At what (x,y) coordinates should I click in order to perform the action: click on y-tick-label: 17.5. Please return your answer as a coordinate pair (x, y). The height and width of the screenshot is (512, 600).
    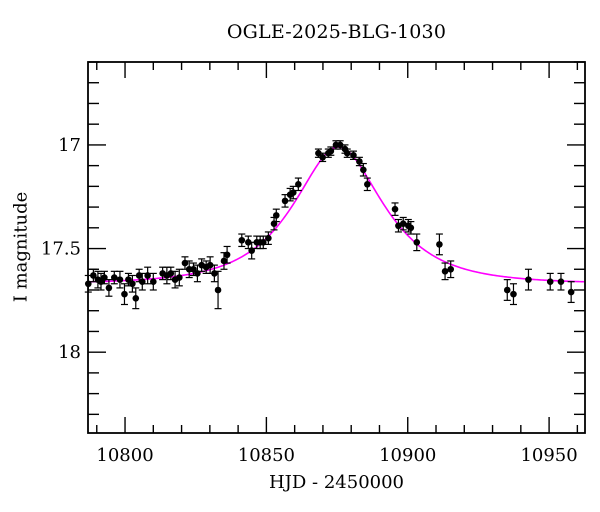
    Looking at the image, I should click on (61, 249).